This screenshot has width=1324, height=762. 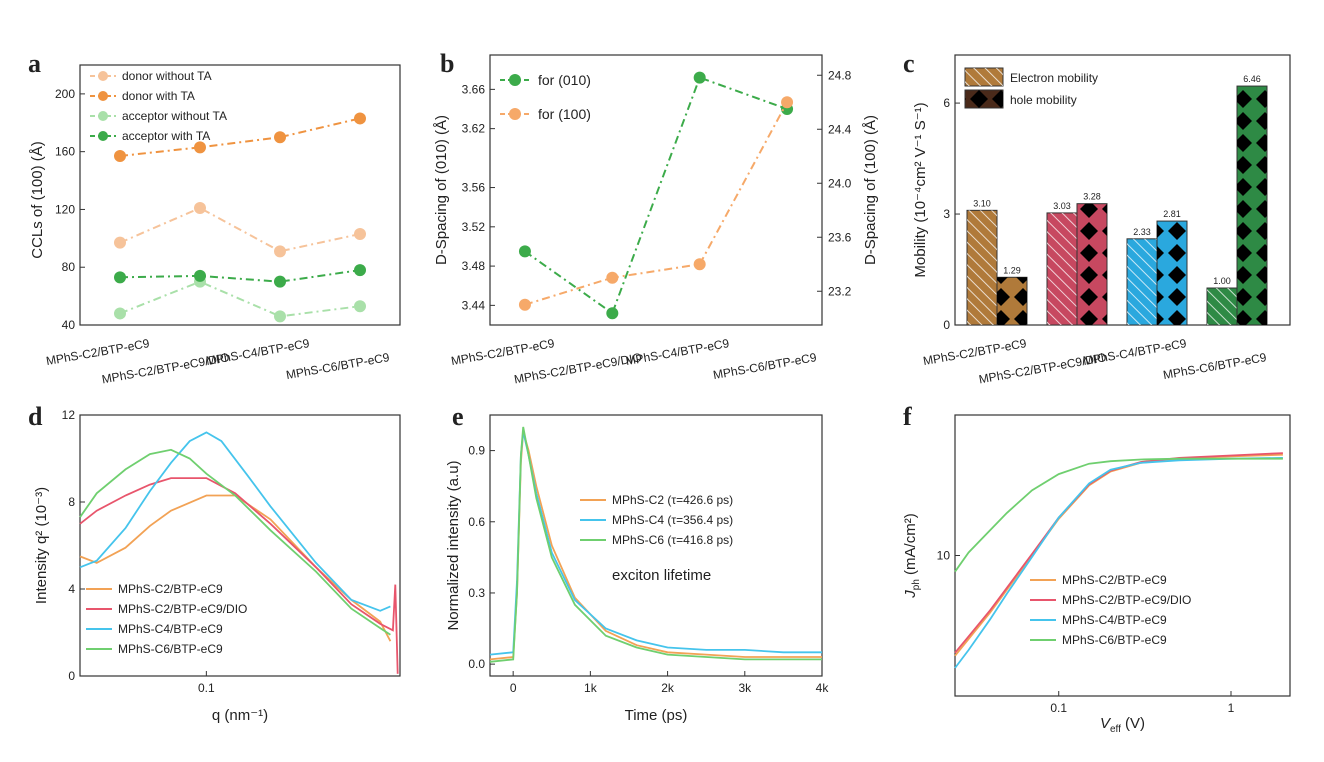 I want to click on panel-letter: e, so click(x=458, y=416).